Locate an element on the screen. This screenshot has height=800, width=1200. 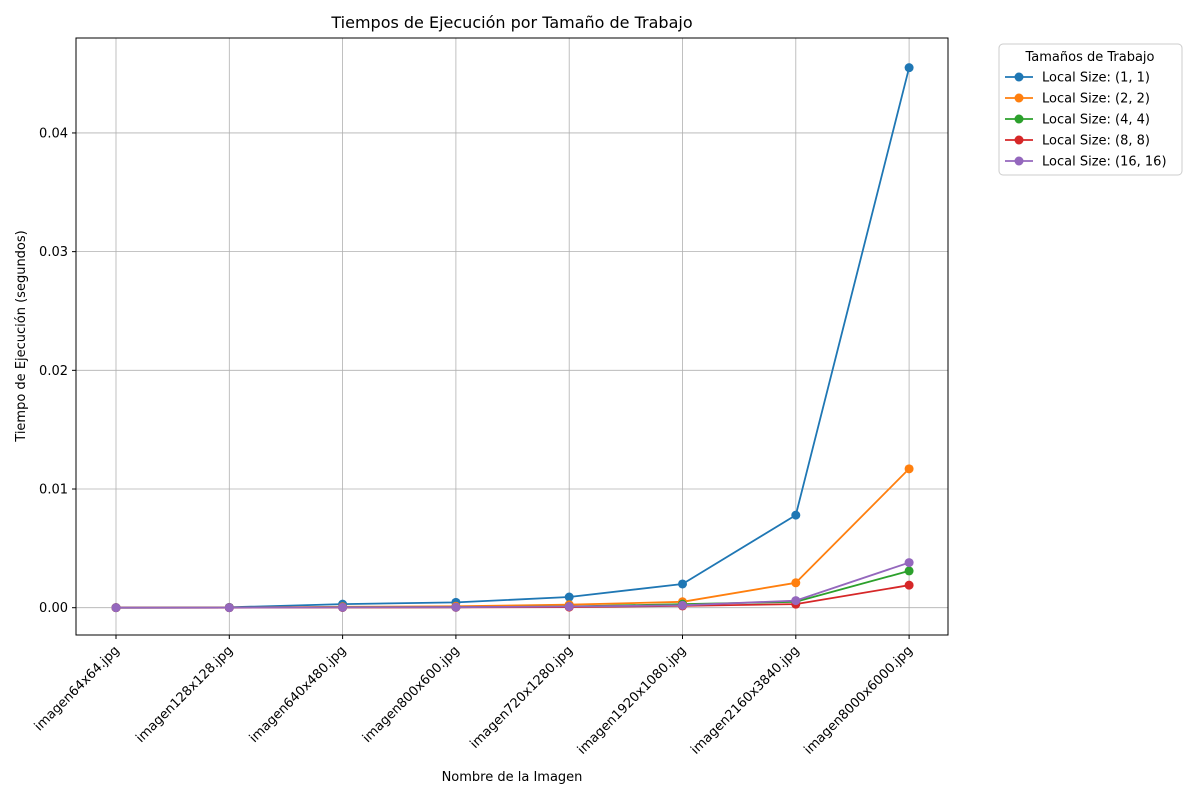
x-tick-label: imagen640x480.jpg is located at coordinates (298, 694).